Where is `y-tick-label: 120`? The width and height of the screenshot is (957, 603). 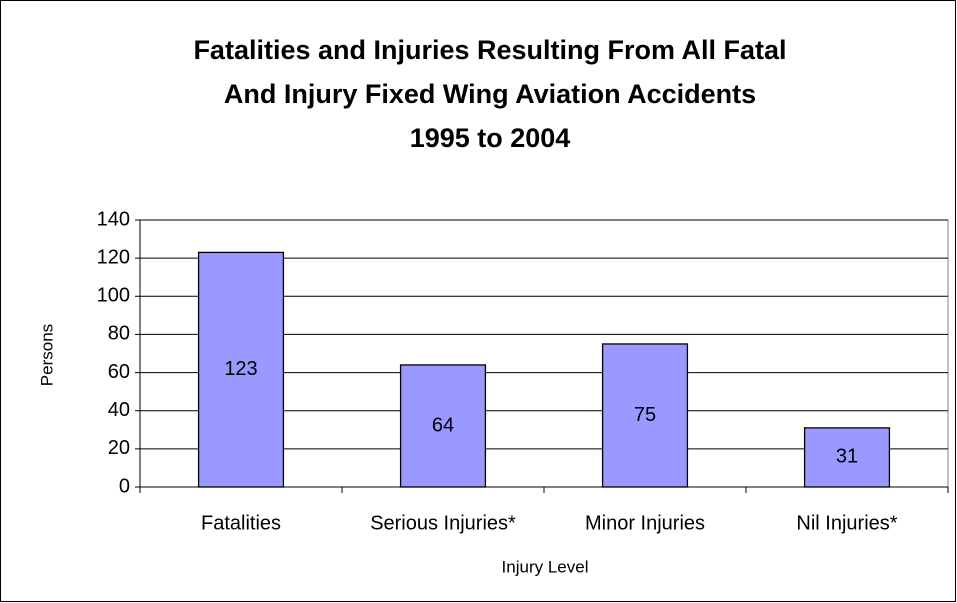
y-tick-label: 120 is located at coordinates (113, 257).